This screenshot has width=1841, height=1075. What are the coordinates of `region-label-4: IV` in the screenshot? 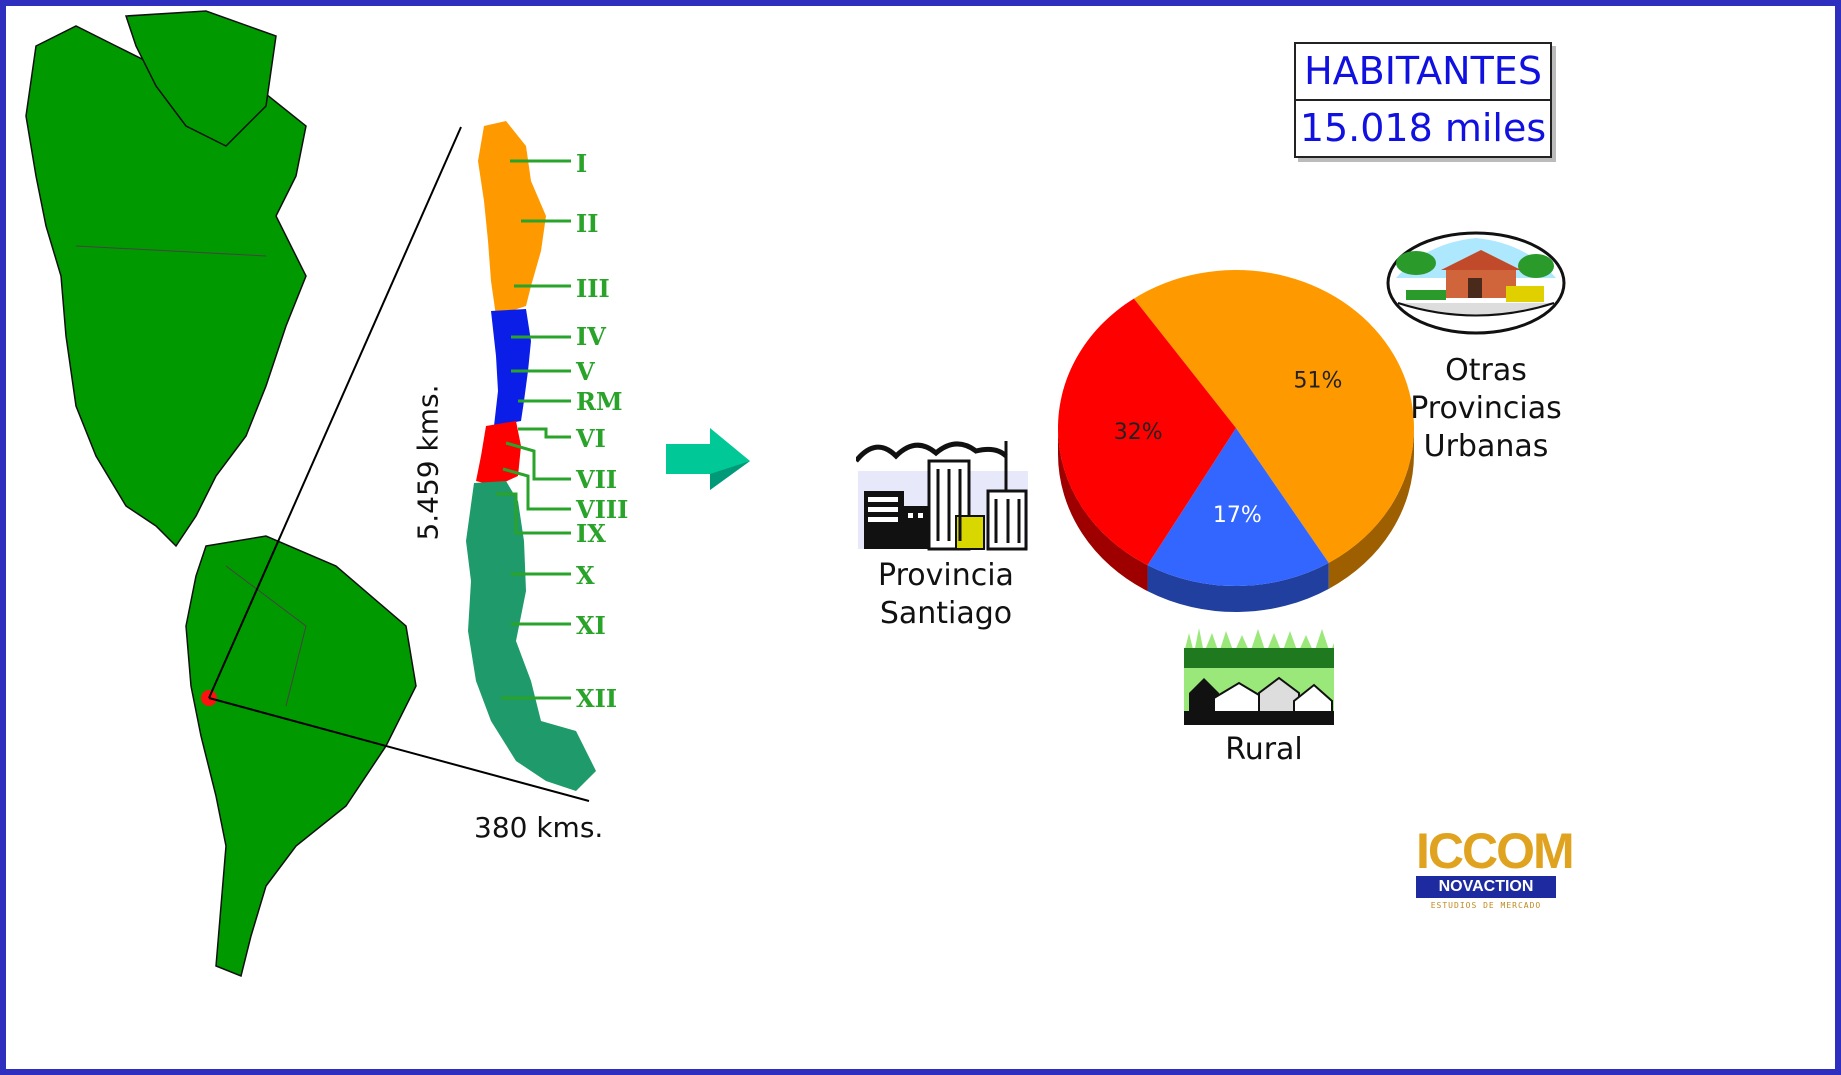 It's located at (591, 336).